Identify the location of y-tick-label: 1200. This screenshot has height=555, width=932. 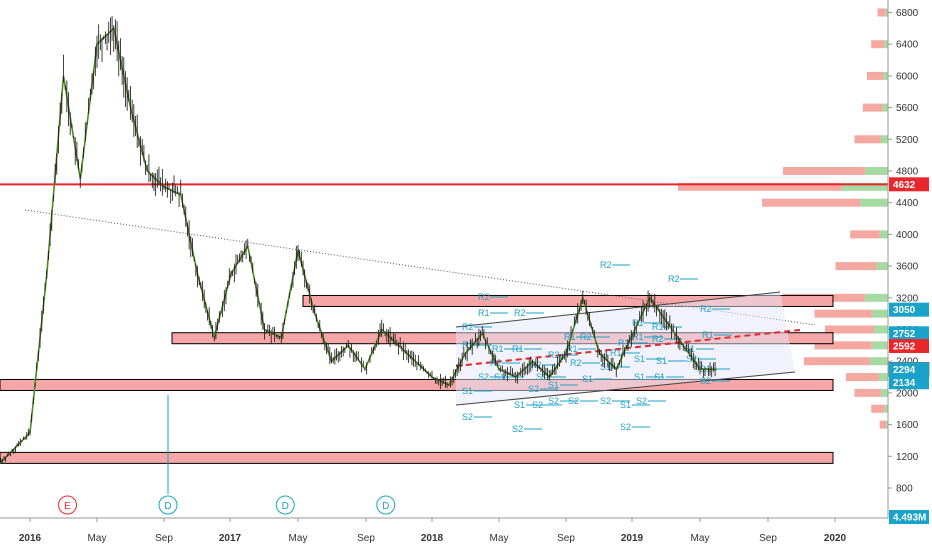
(907, 457).